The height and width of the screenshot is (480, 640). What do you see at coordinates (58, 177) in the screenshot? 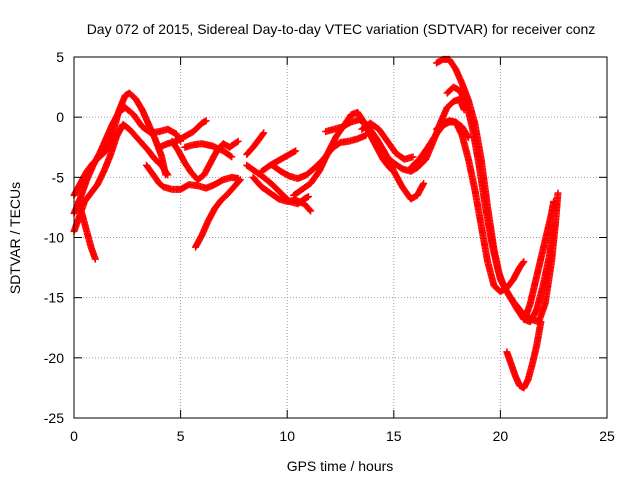
I see `y-tick-label: -5` at bounding box center [58, 177].